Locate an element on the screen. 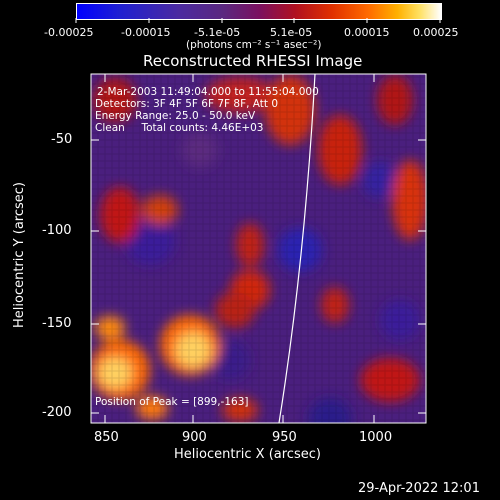  y-axis-title: Heliocentric Y (arcsec) is located at coordinates (19, 255).